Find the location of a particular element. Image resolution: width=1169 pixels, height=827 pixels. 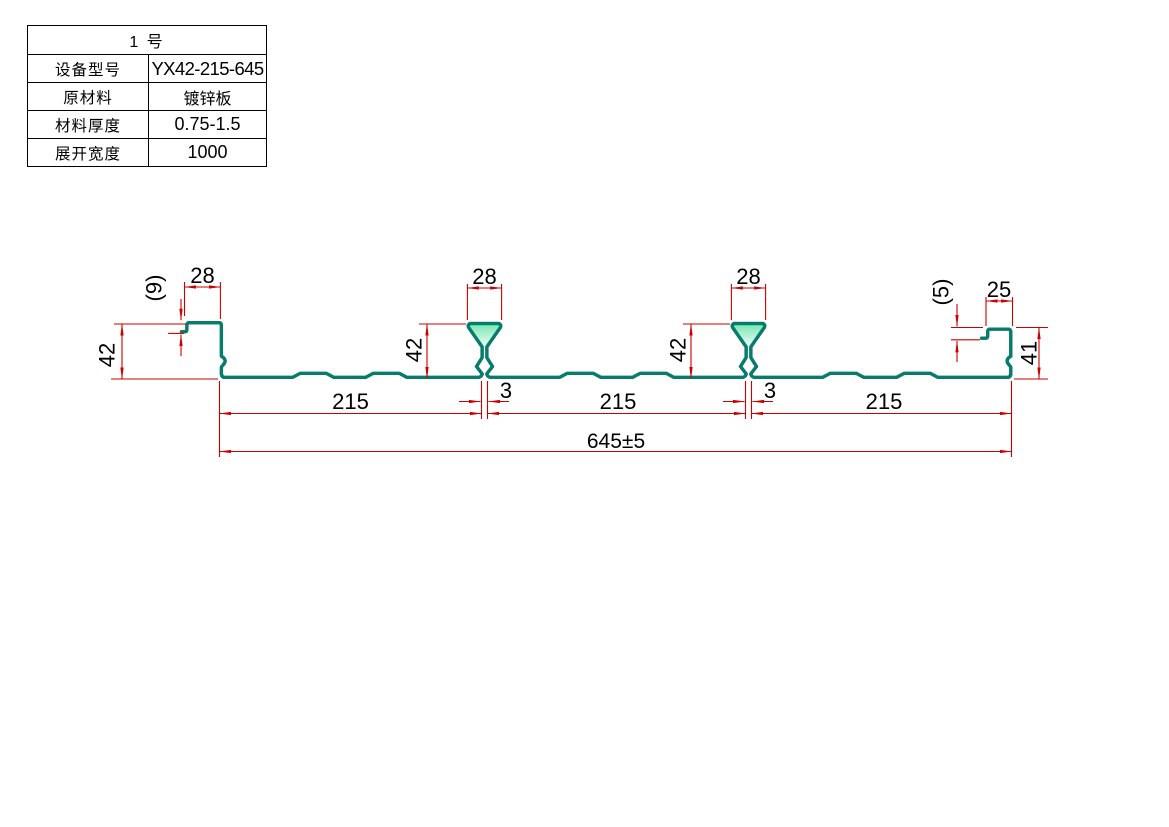

row-label-model: 设备型号 is located at coordinates (88, 68).